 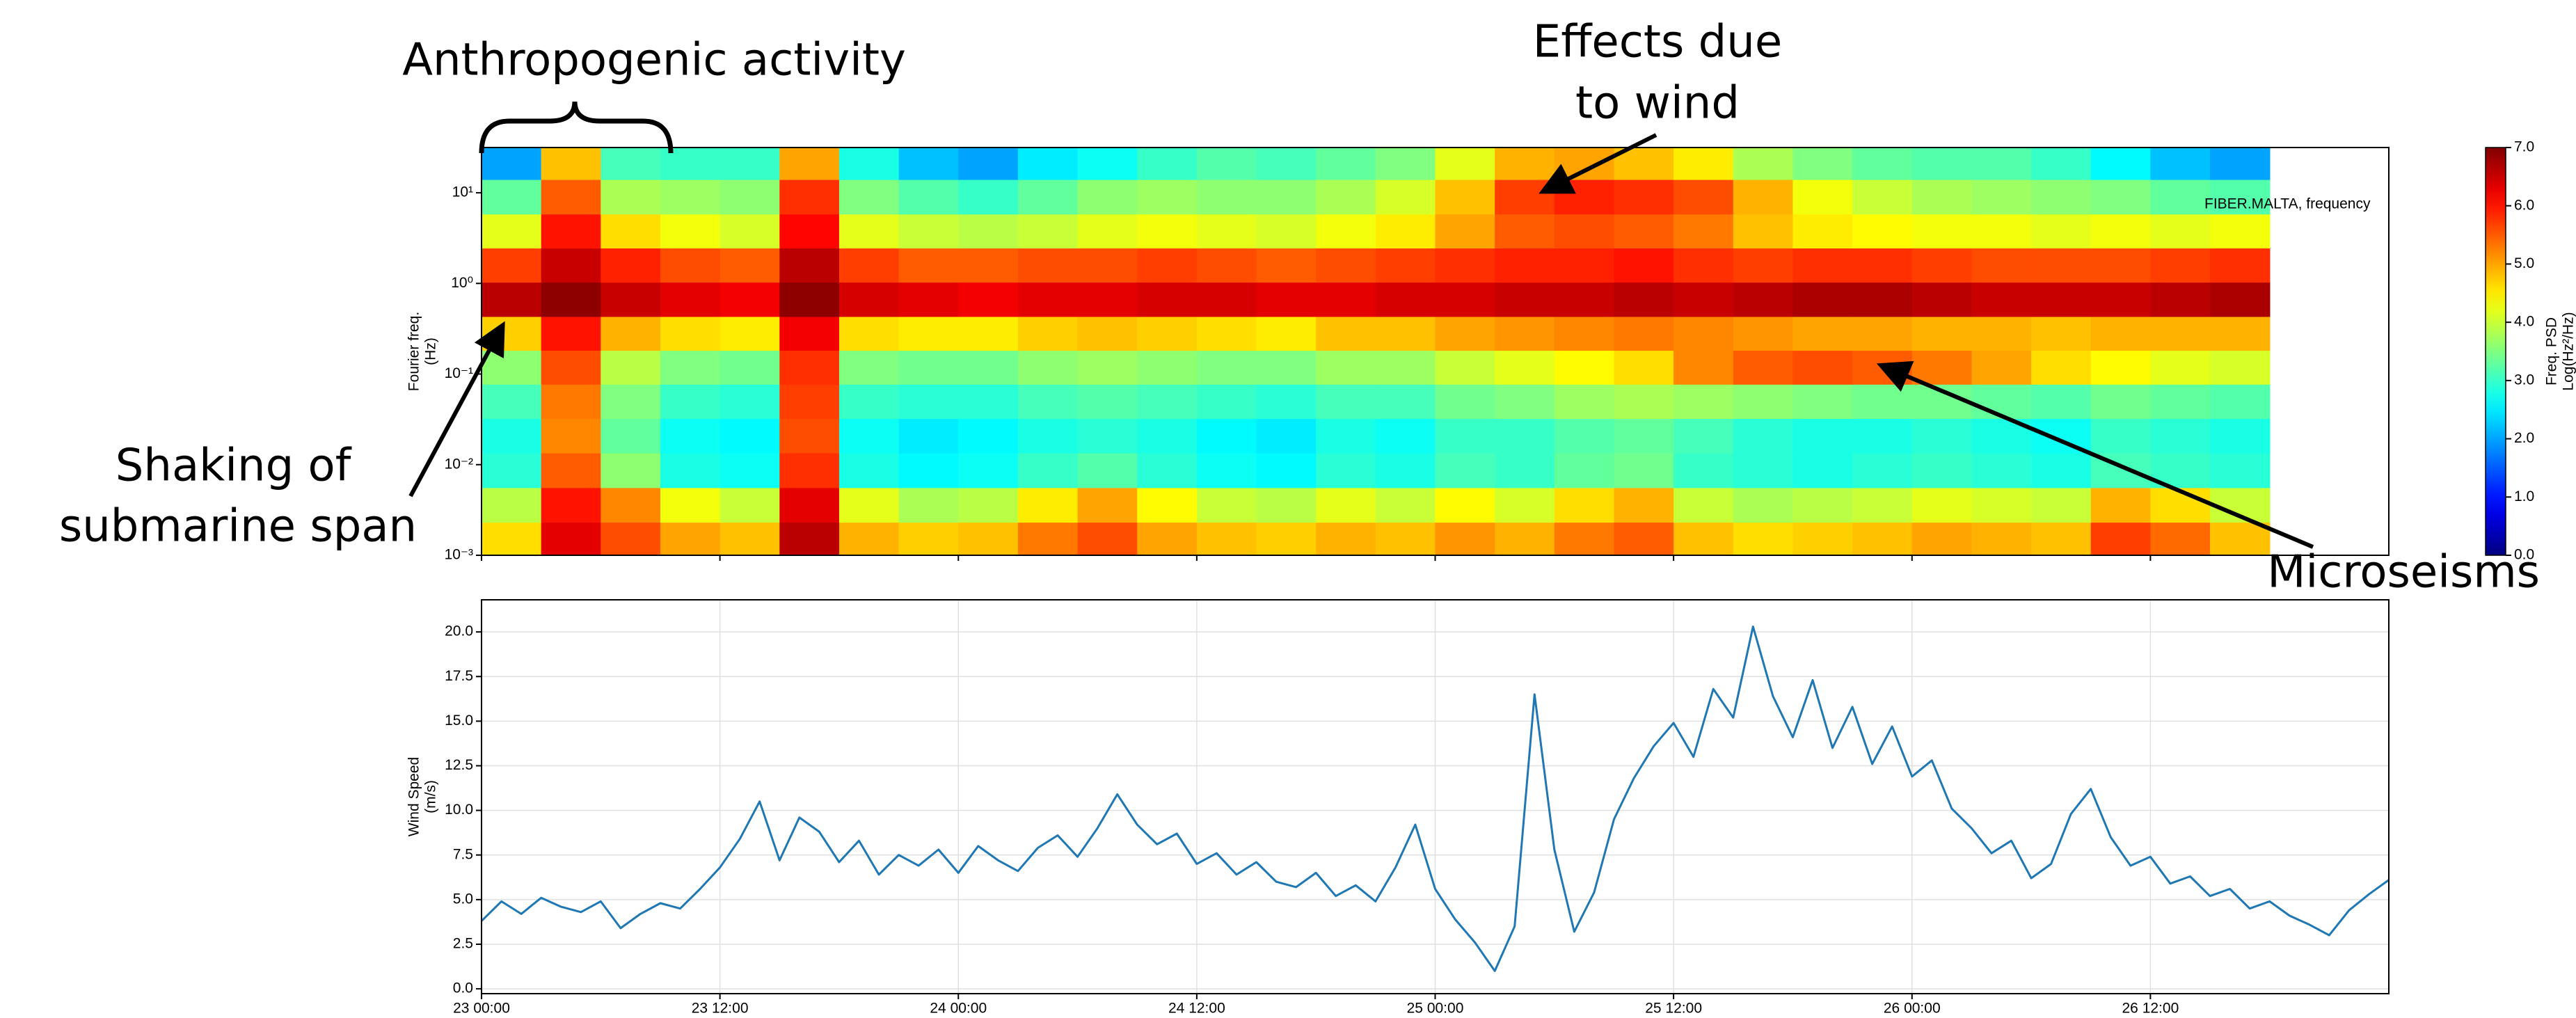 What do you see at coordinates (431, 351) in the screenshot?
I see `y-axis-label: (Hz)` at bounding box center [431, 351].